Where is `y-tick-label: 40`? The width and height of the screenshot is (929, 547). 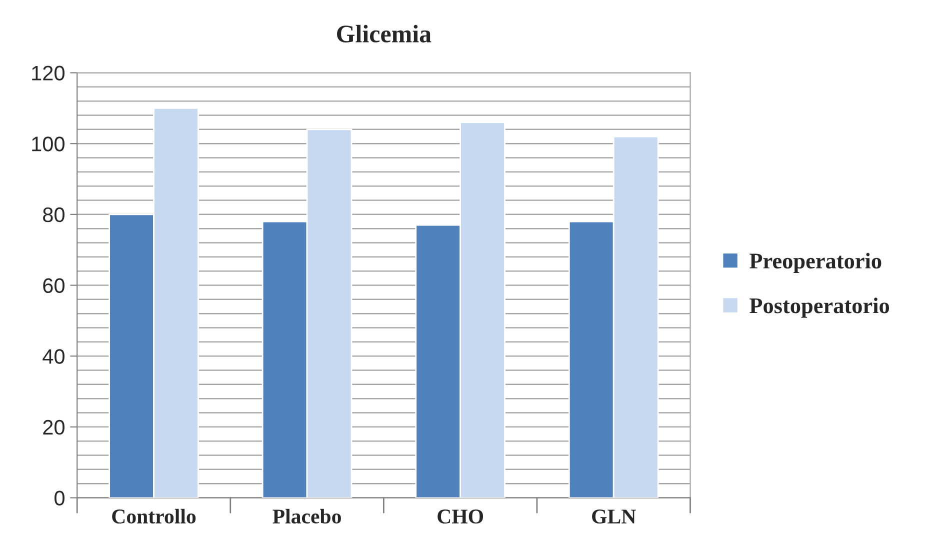
y-tick-label: 40 is located at coordinates (53, 356).